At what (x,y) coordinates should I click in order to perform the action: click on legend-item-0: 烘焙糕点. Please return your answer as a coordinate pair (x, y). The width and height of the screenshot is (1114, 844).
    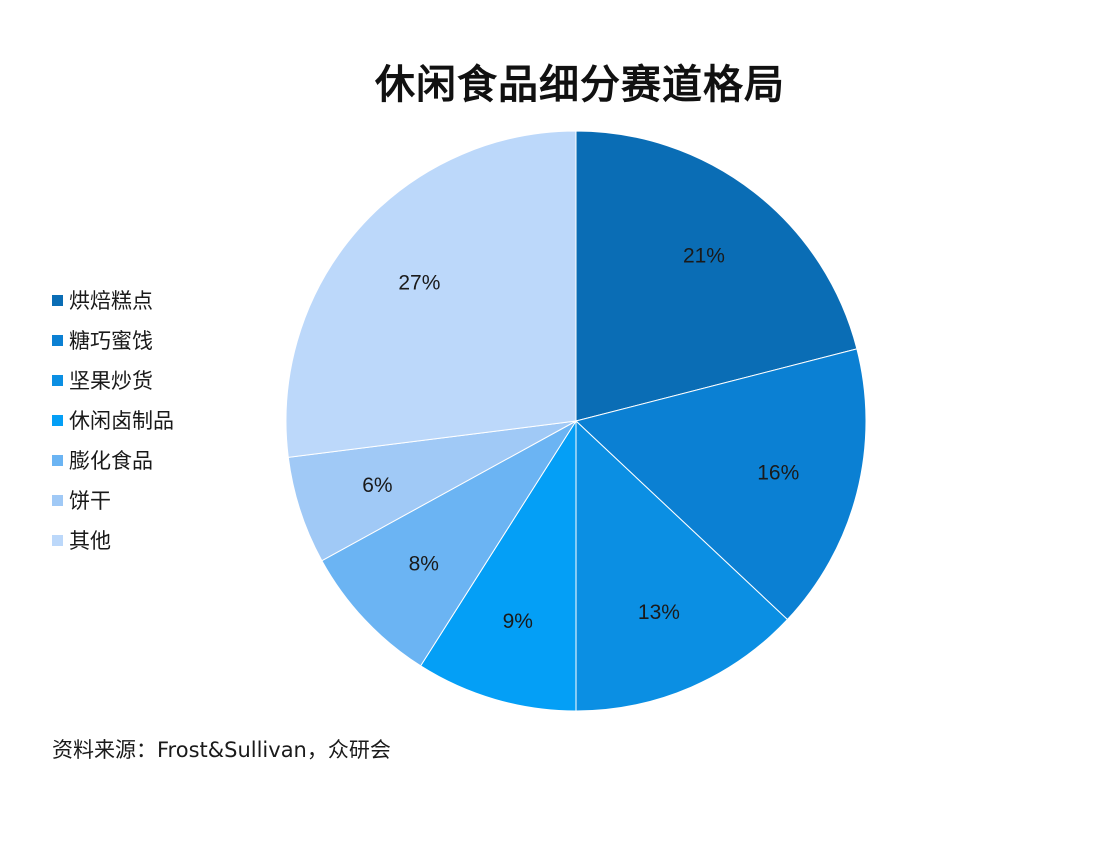
    Looking at the image, I should click on (113, 300).